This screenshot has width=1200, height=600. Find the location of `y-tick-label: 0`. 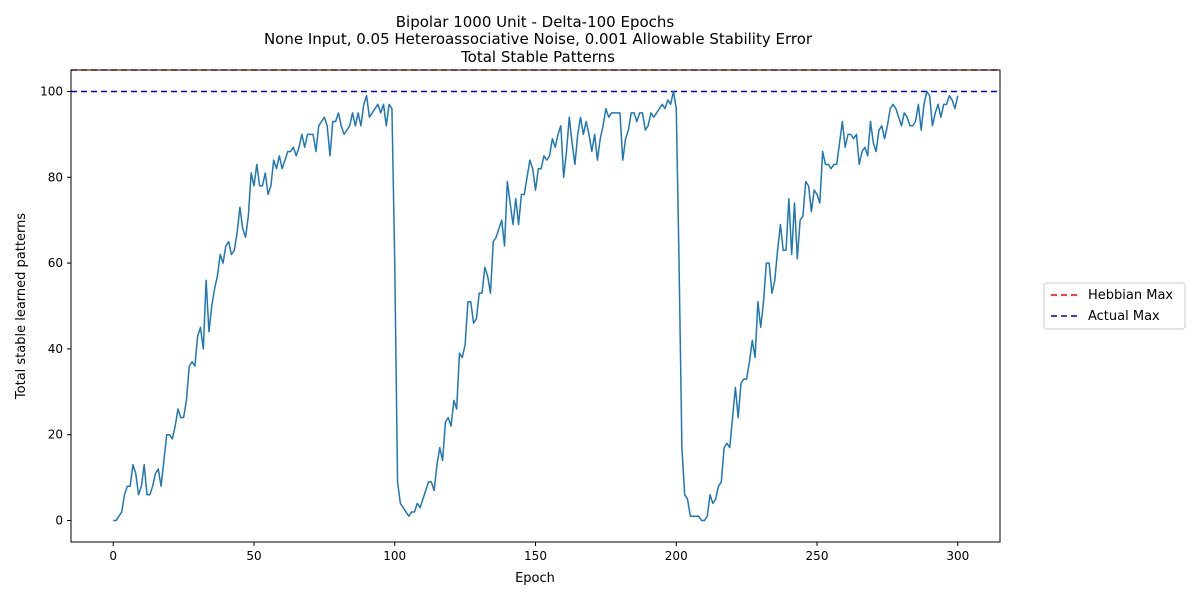

y-tick-label: 0 is located at coordinates (59, 521).